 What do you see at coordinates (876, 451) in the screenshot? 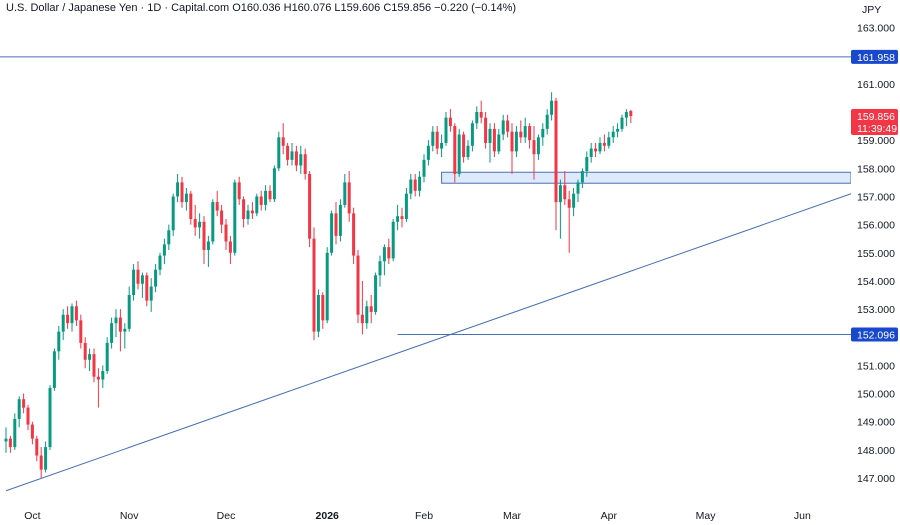
I see `price-tick-label: 148.000` at bounding box center [876, 451].